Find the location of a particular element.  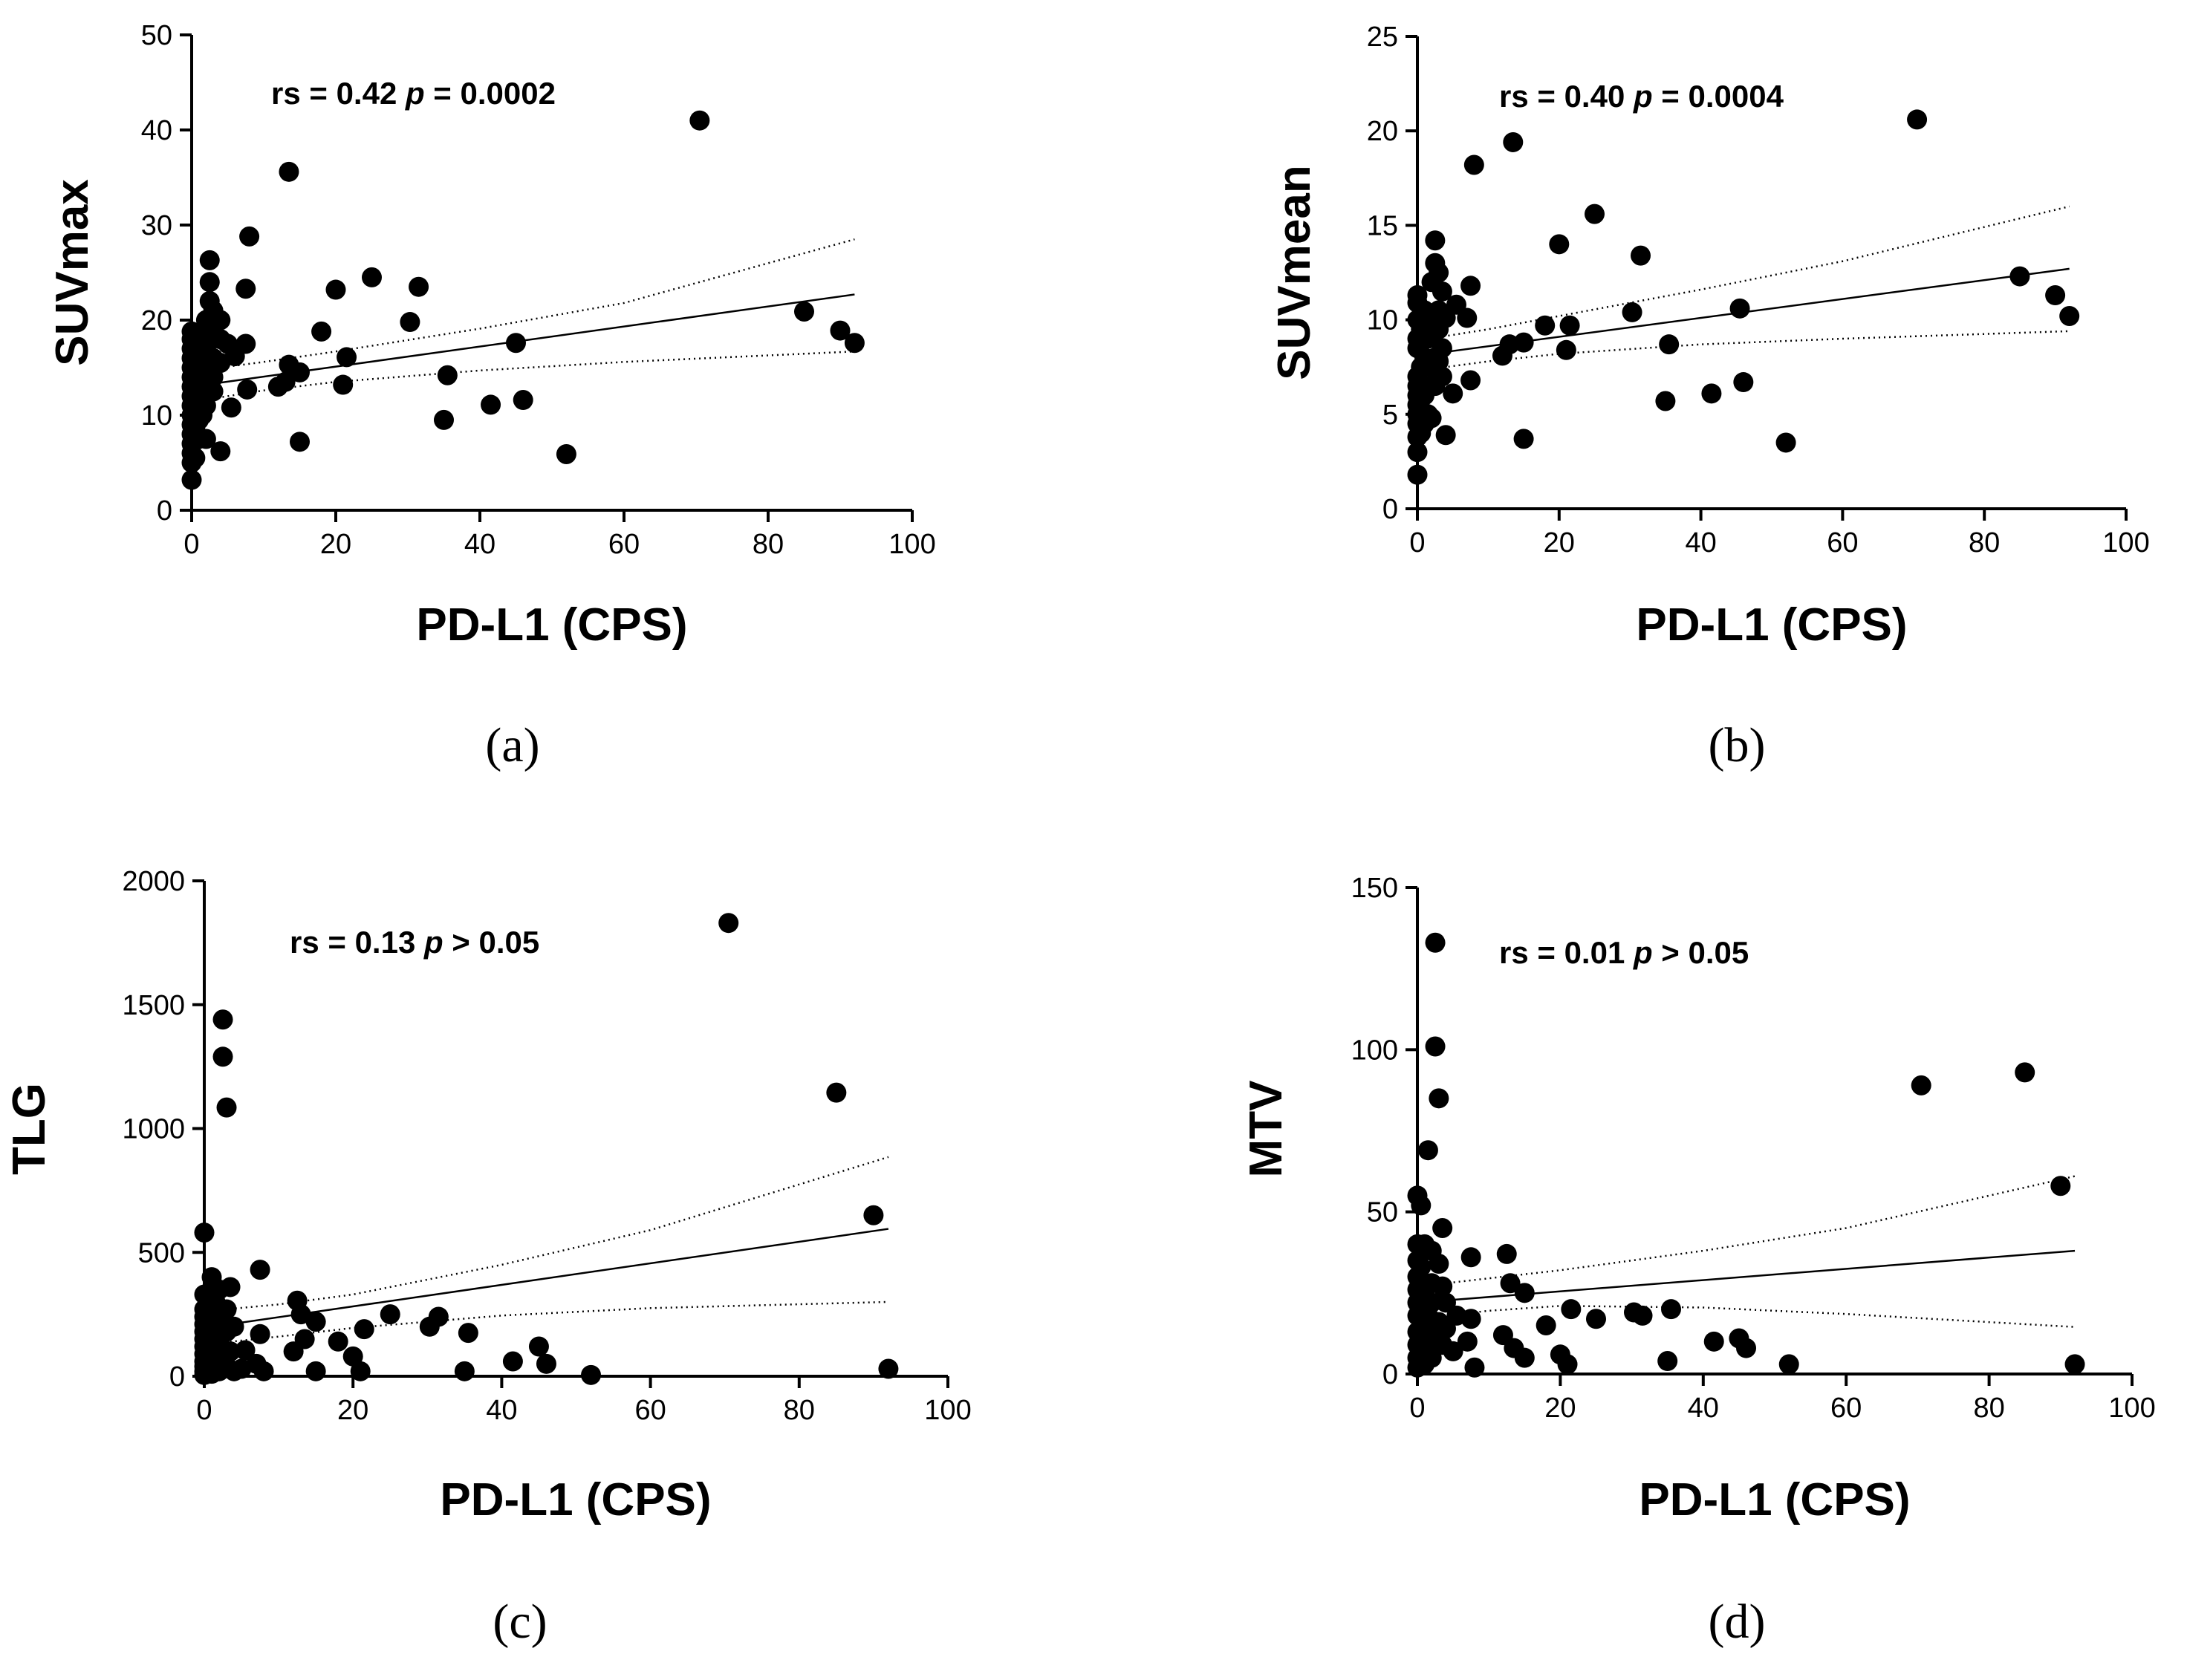

panel-label: (a) is located at coordinates (512, 745).